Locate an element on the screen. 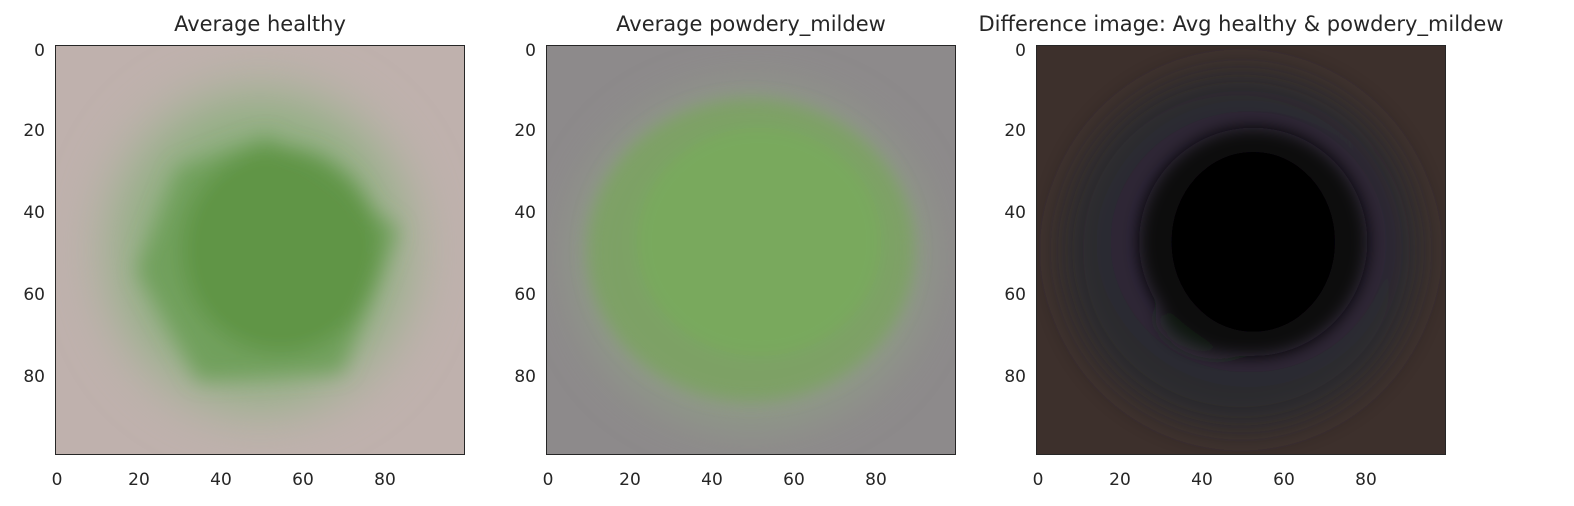  panel-title: Average healthy is located at coordinates (260, 24).